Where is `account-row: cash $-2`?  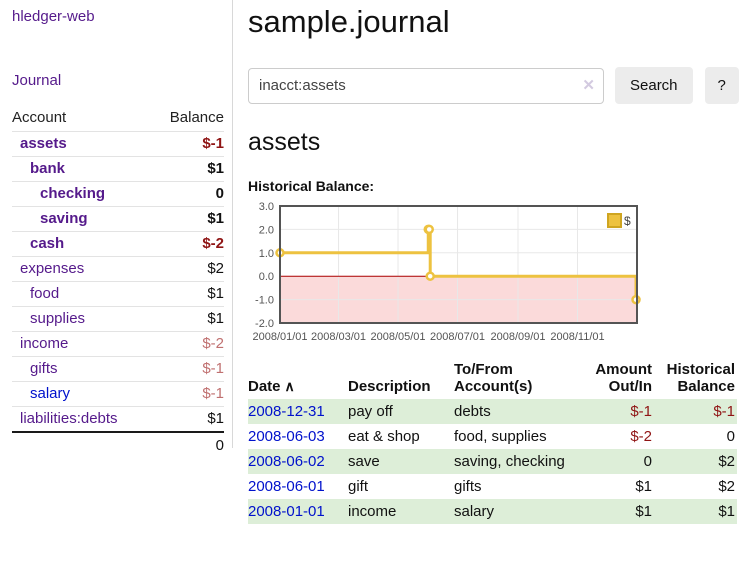 account-row: cash $-2 is located at coordinates (118, 243).